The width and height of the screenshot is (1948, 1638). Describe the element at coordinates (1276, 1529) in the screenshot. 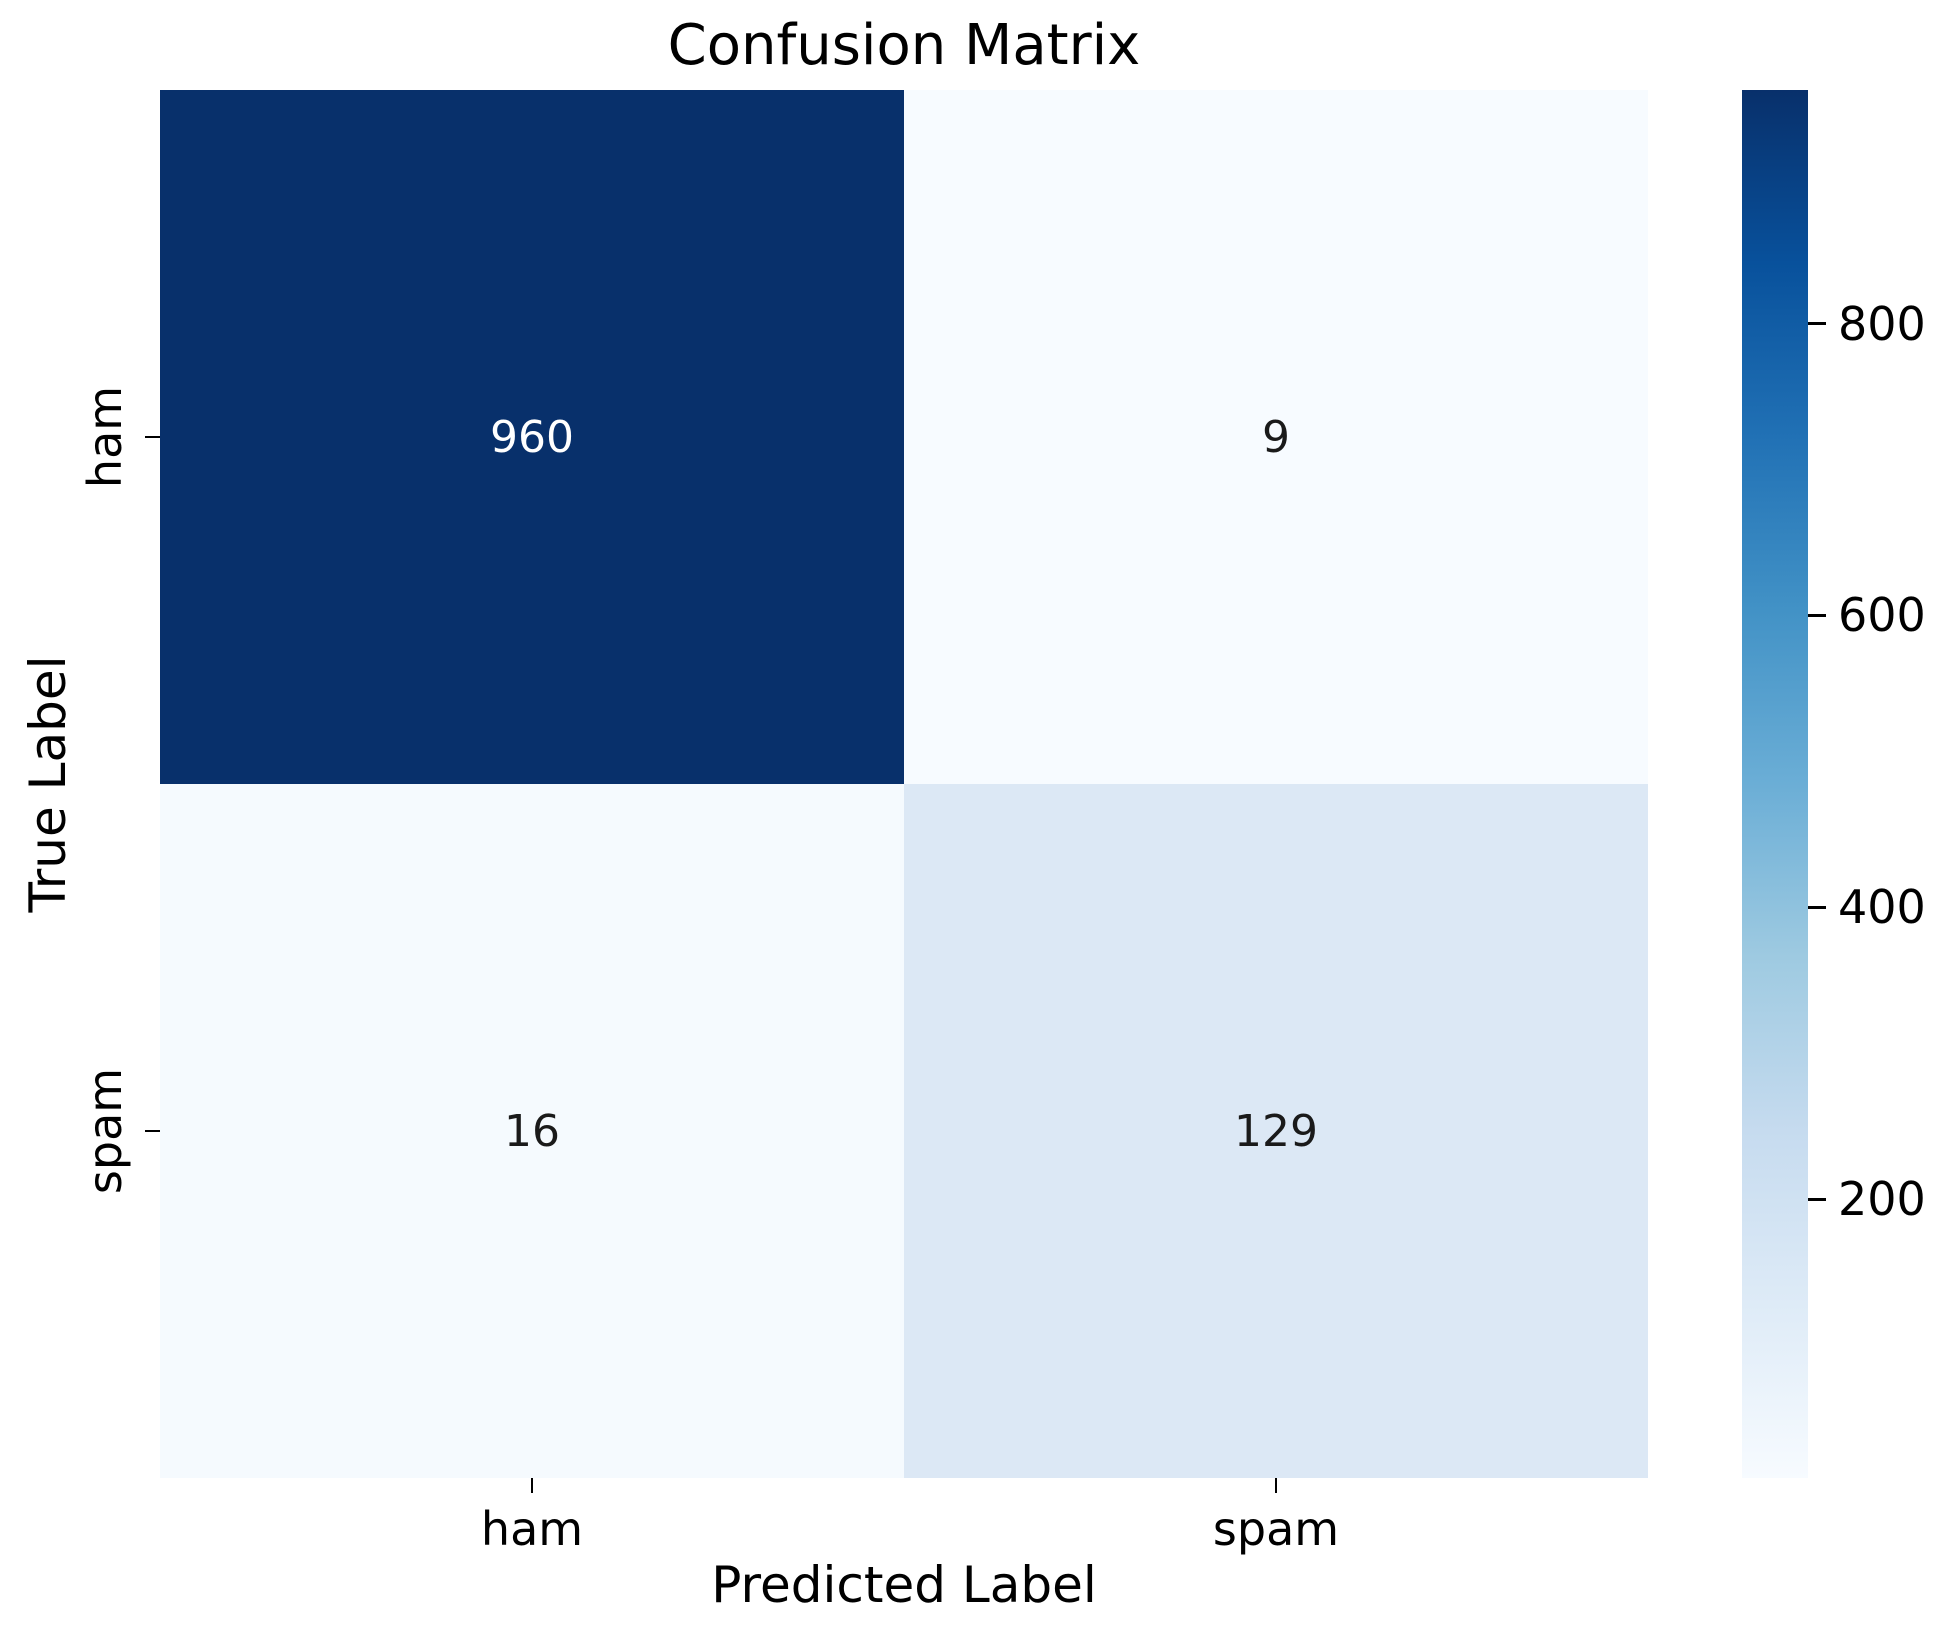

I see `x-tick-label-spam: spam` at that location.